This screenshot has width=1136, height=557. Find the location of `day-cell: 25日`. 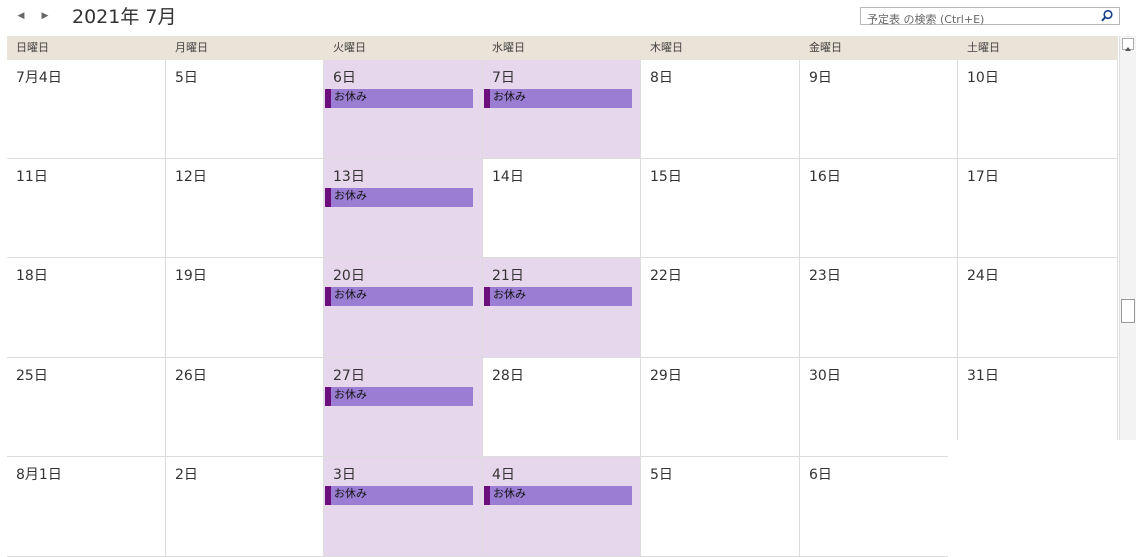

day-cell: 25日 is located at coordinates (86, 407).